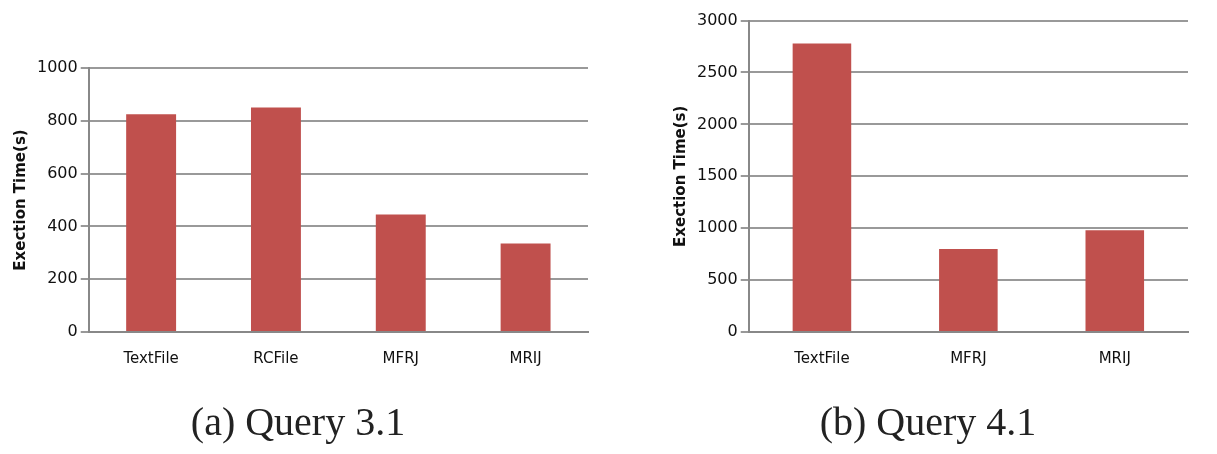 The height and width of the screenshot is (454, 1217). I want to click on y-tick-label: 1500, so click(717, 175).